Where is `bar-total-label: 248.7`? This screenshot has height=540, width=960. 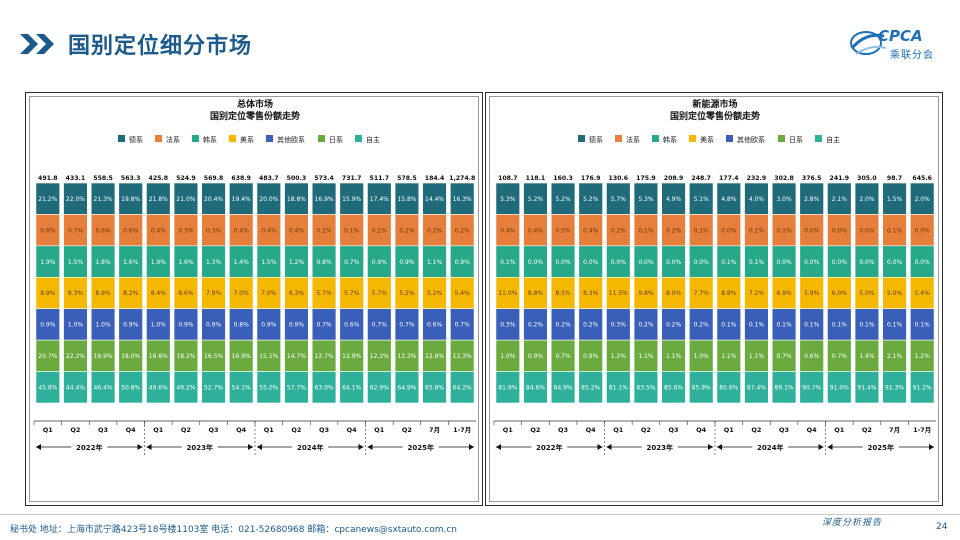 bar-total-label: 248.7 is located at coordinates (701, 178).